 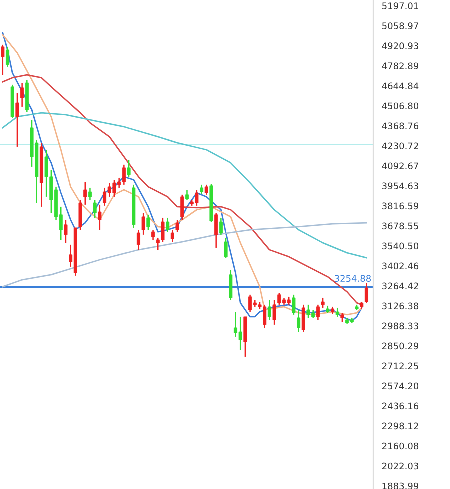 What do you see at coordinates (400, 266) in the screenshot?
I see `y-tick-label: 3402.46` at bounding box center [400, 266].